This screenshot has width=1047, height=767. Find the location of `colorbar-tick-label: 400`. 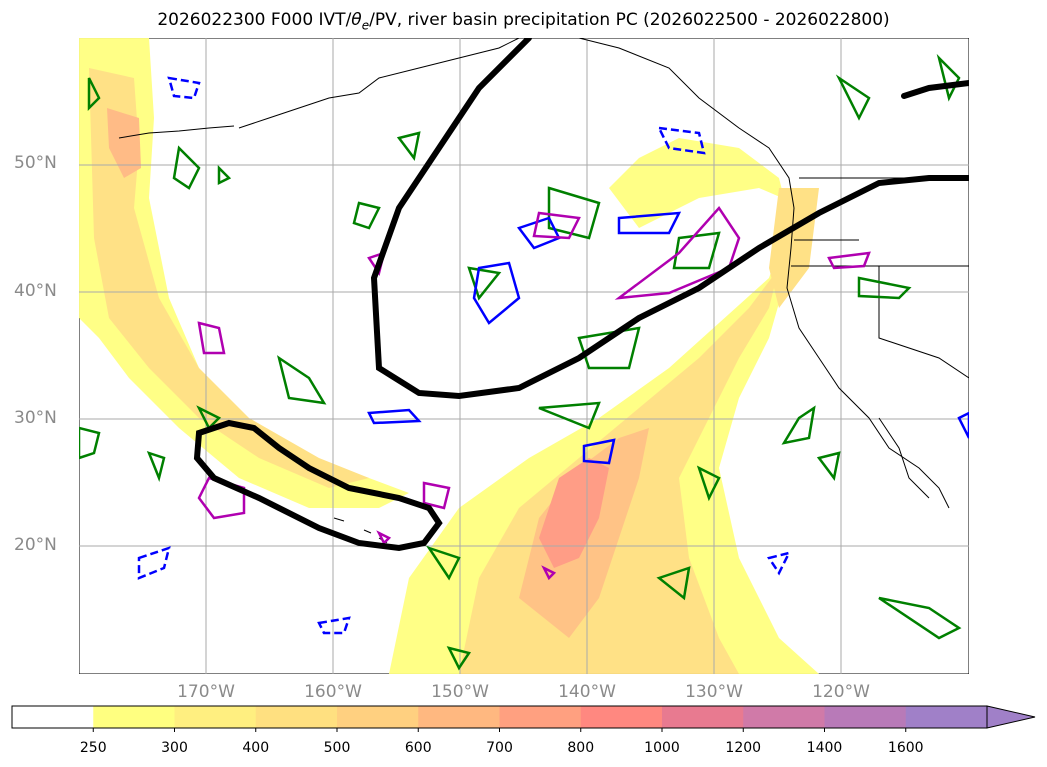

colorbar-tick-label: 400 is located at coordinates (256, 748).